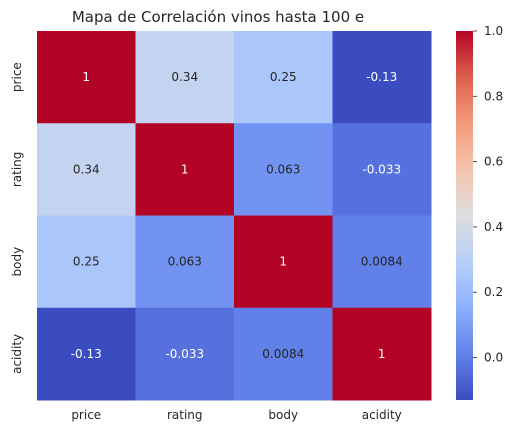 This screenshot has height=433, width=512. What do you see at coordinates (17, 218) in the screenshot?
I see `y-axis: price rating body acidity` at bounding box center [17, 218].